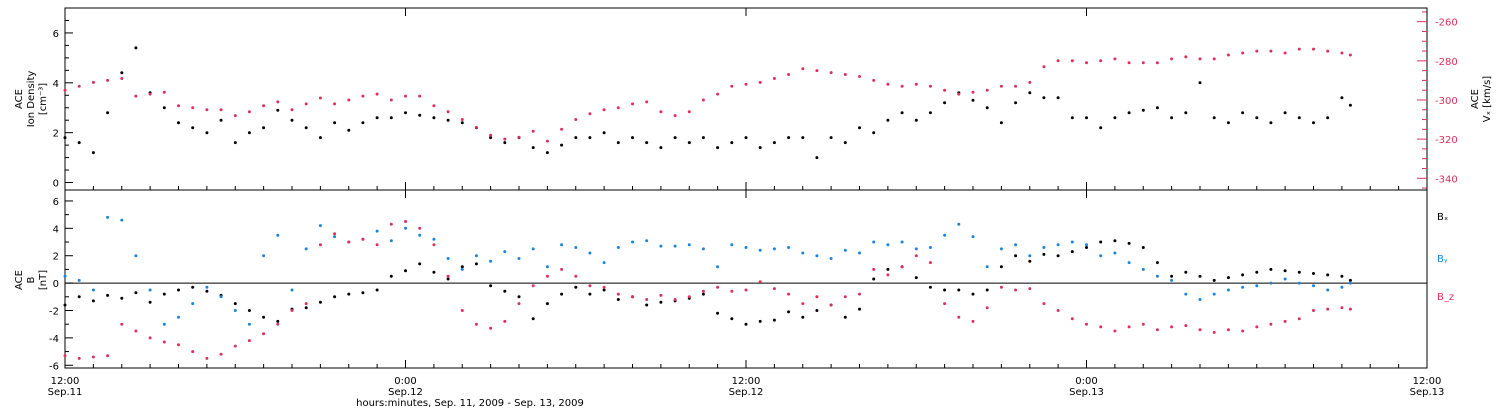 This screenshot has width=1500, height=414. I want to click on x-tick-time-label: 12:00, so click(1427, 381).